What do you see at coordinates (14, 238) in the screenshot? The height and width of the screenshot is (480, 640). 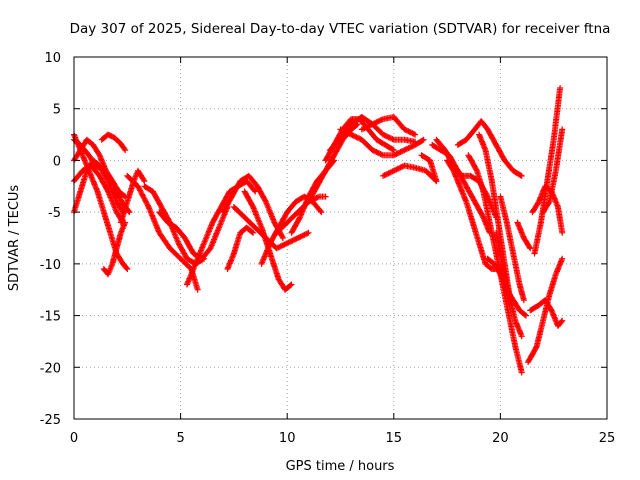 I see `y-axis-label: SDTVAR / TECUs` at bounding box center [14, 238].